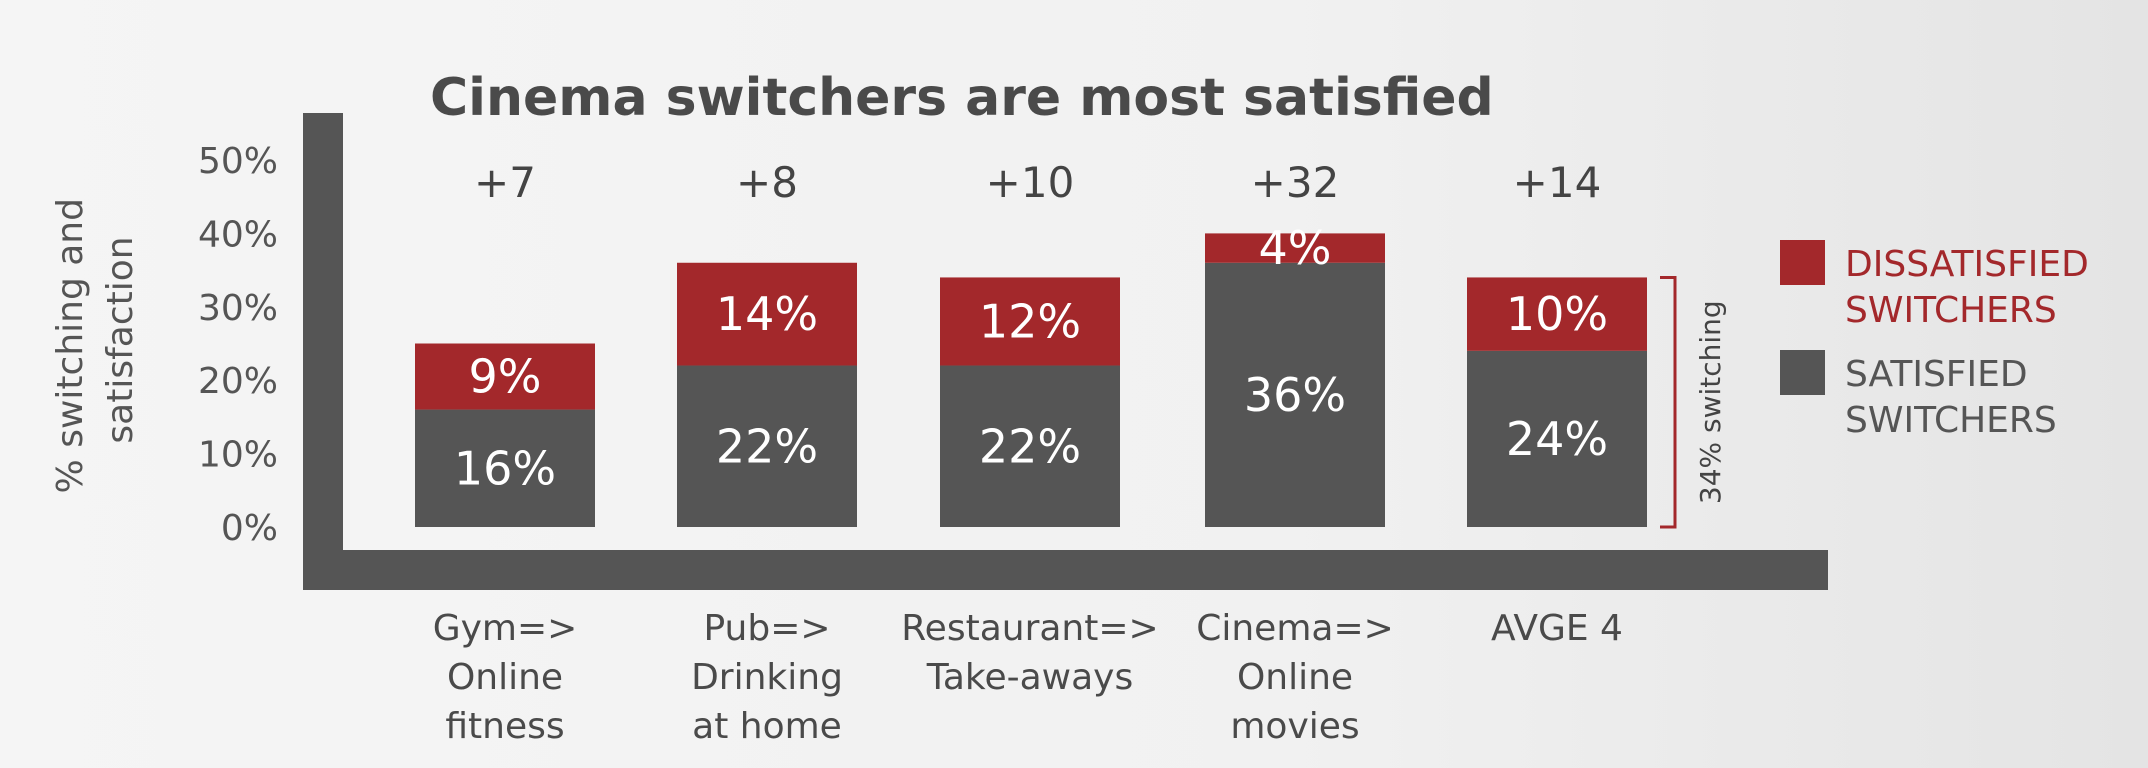 The height and width of the screenshot is (768, 2148). What do you see at coordinates (95, 340) in the screenshot?
I see `y-axis-label: % switching and satisfaction` at bounding box center [95, 340].